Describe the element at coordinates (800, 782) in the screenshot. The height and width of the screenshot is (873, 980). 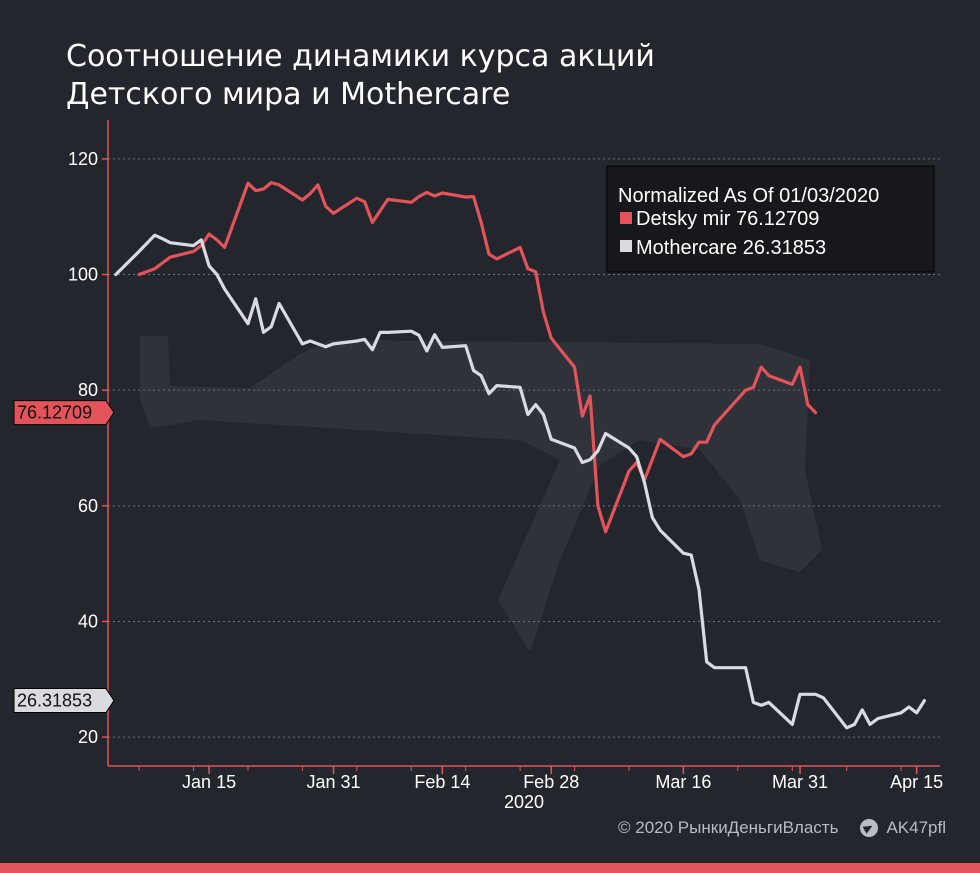
I see `x-tick-label: Mar 31` at that location.